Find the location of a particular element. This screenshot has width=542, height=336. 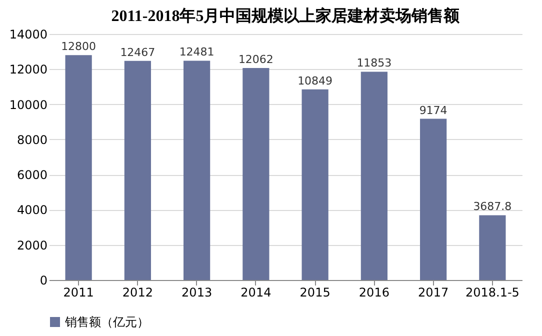

chart-title: 2011-2018年5月中国规模以上家居建材卖场销售额 is located at coordinates (286, 15).